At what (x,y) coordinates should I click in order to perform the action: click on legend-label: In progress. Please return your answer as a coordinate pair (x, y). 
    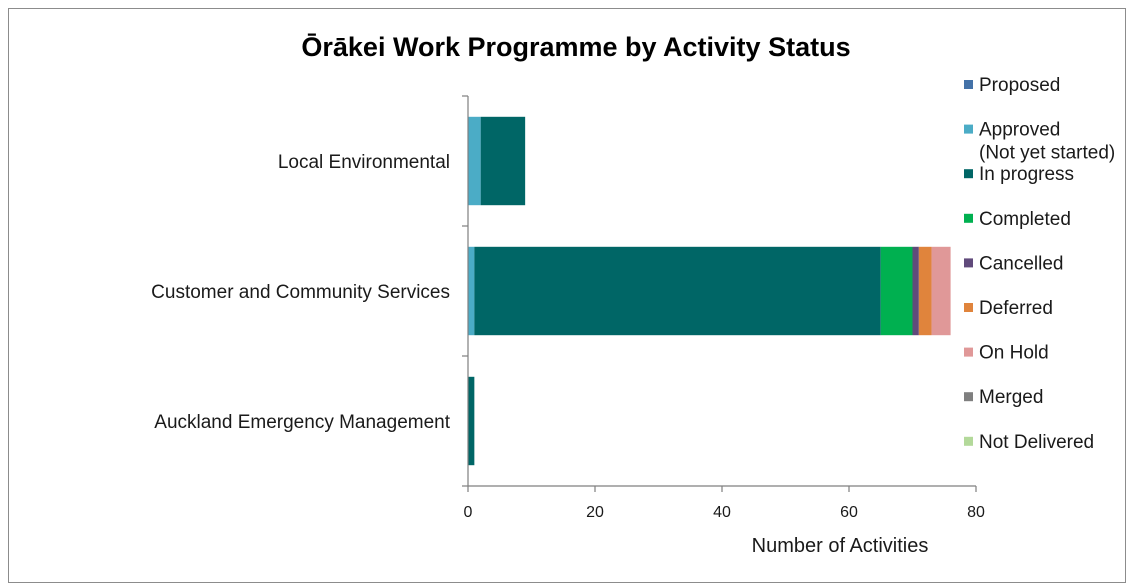
    Looking at the image, I should click on (1026, 174).